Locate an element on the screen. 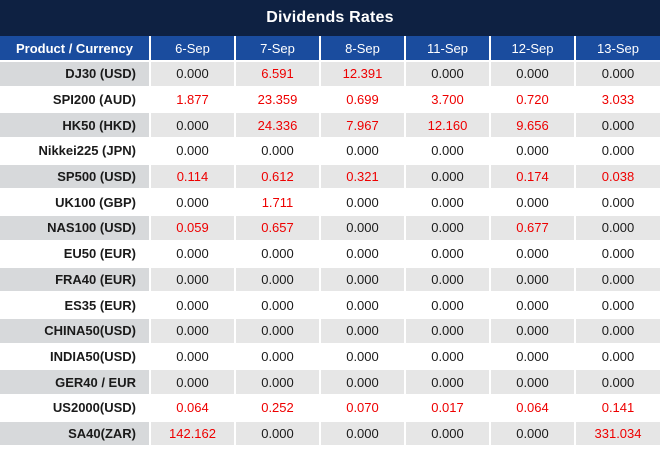 The width and height of the screenshot is (660, 452). product-cell: SA40(ZAR) is located at coordinates (75, 433).